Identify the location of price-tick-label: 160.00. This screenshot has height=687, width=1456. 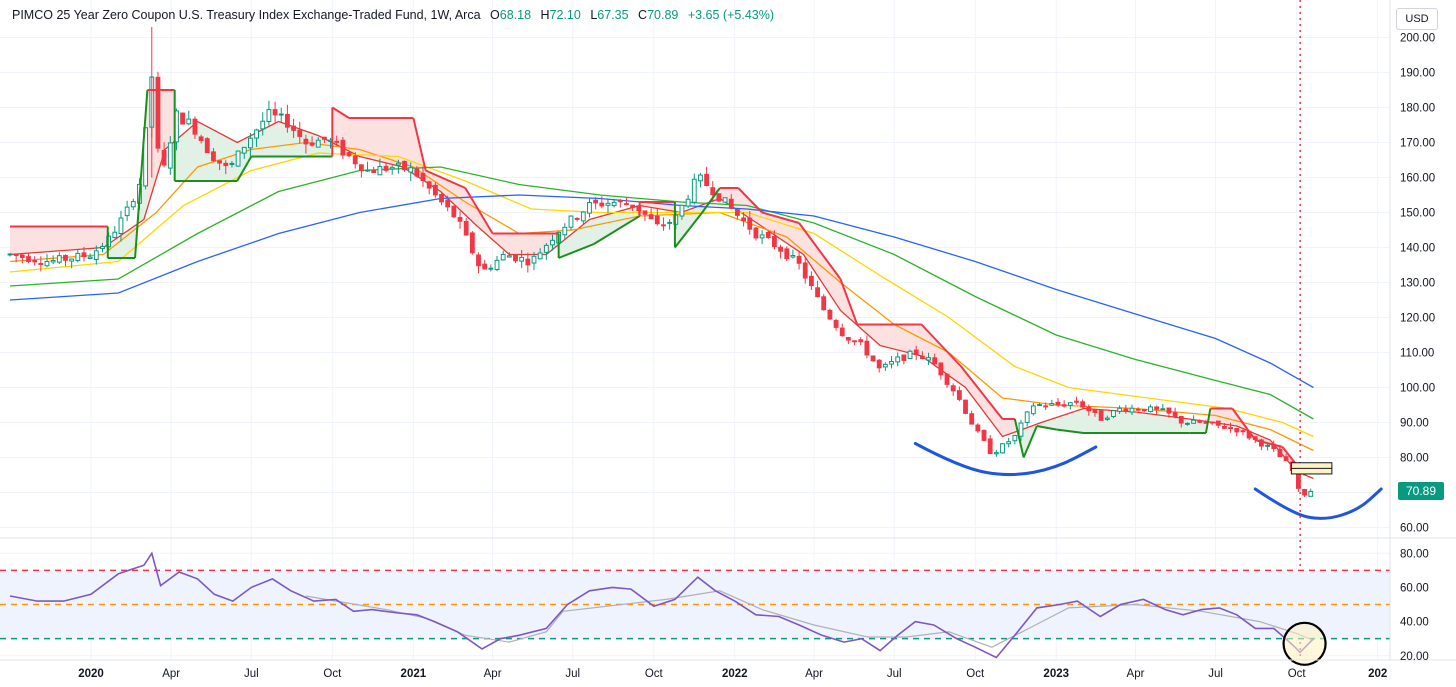
(1417, 179).